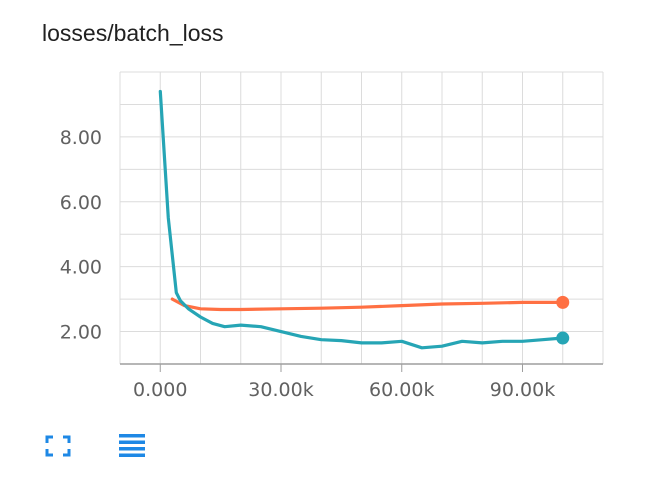 This screenshot has width=656, height=479. Describe the element at coordinates (81, 333) in the screenshot. I see `y-tick-label: 2.00` at that location.